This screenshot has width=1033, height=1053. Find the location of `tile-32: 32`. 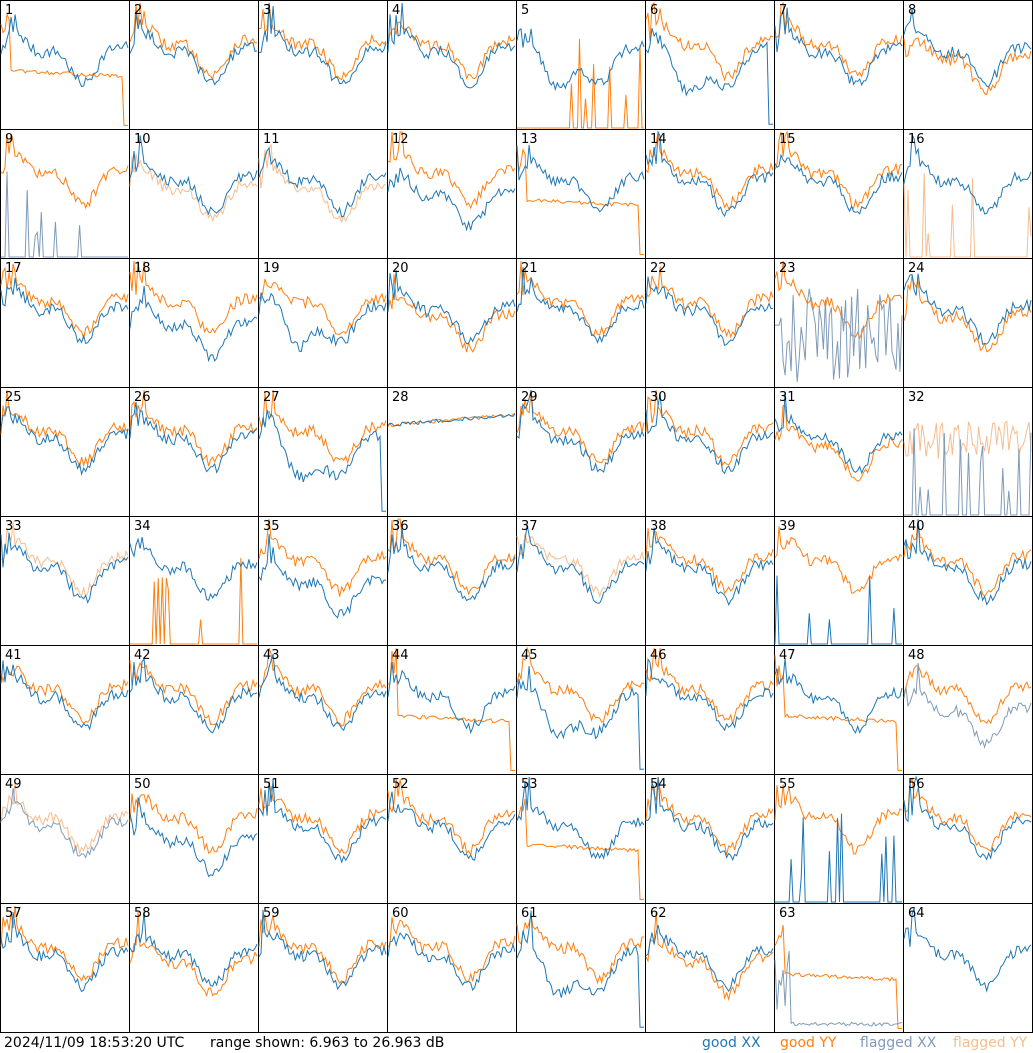

tile-32: 32 is located at coordinates (968, 452).